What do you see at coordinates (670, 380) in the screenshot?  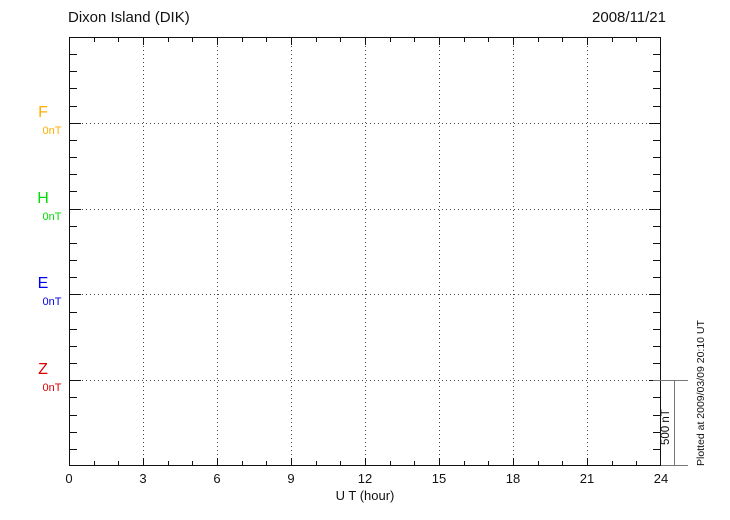 I see `scalebar-top-cap` at bounding box center [670, 380].